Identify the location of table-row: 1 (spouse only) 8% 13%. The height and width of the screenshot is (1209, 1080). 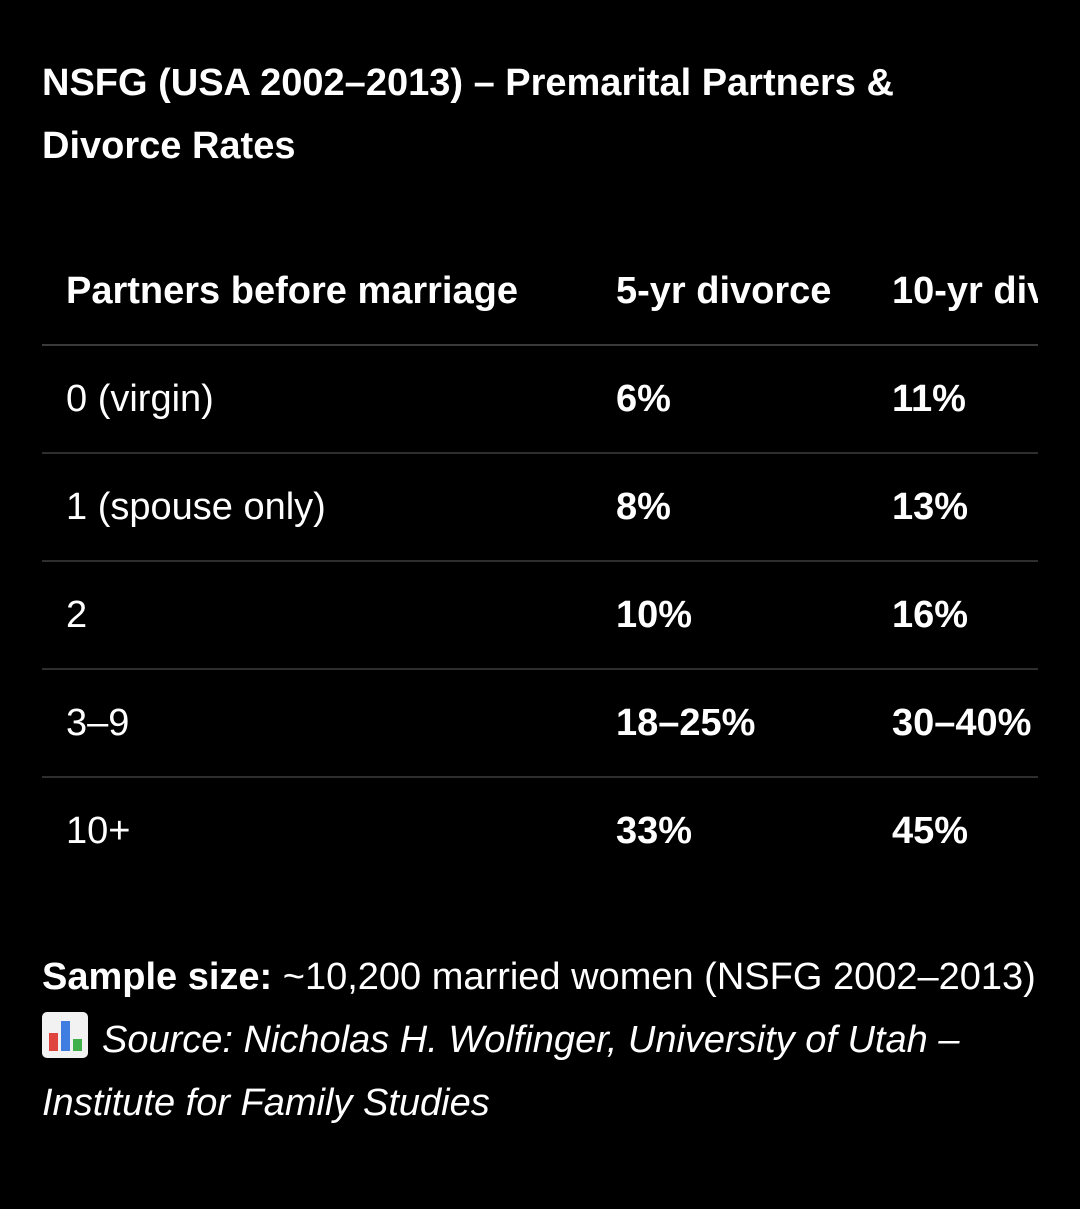
(540, 507).